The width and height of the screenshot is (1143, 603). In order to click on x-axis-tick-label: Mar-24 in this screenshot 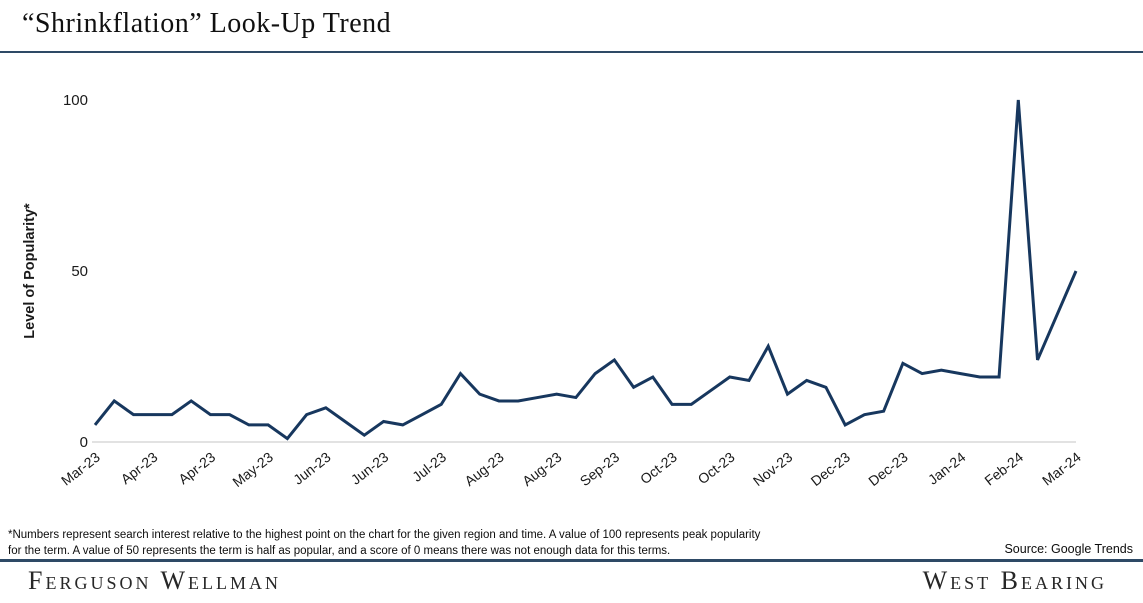, I will do `click(1061, 469)`.